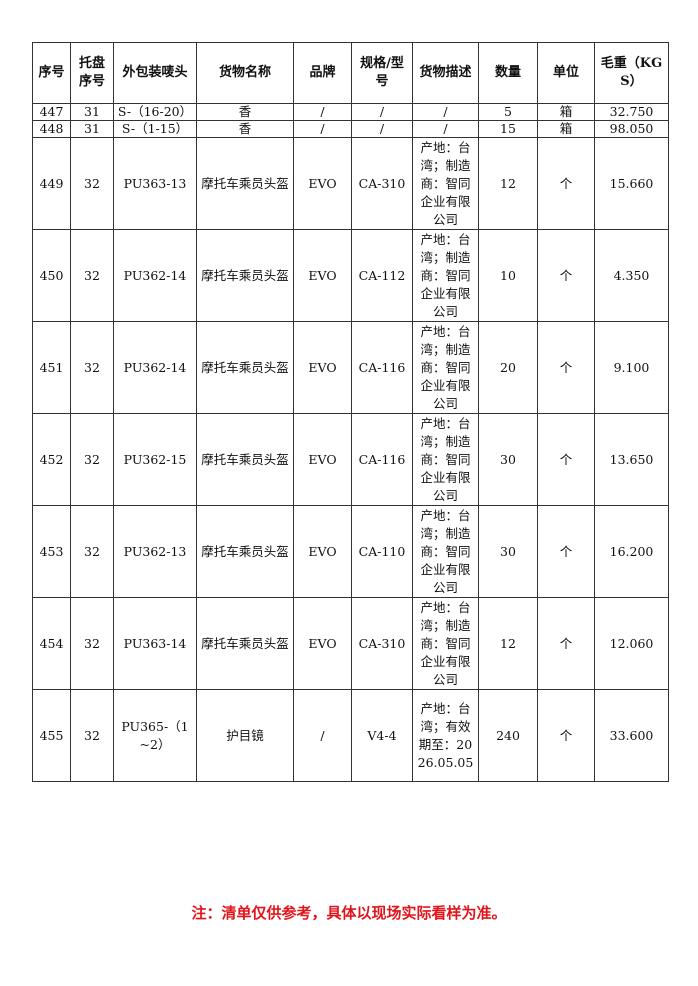 This screenshot has height=986, width=698. Describe the element at coordinates (631, 73) in the screenshot. I see `column-header: 毛重（KGS）` at that location.